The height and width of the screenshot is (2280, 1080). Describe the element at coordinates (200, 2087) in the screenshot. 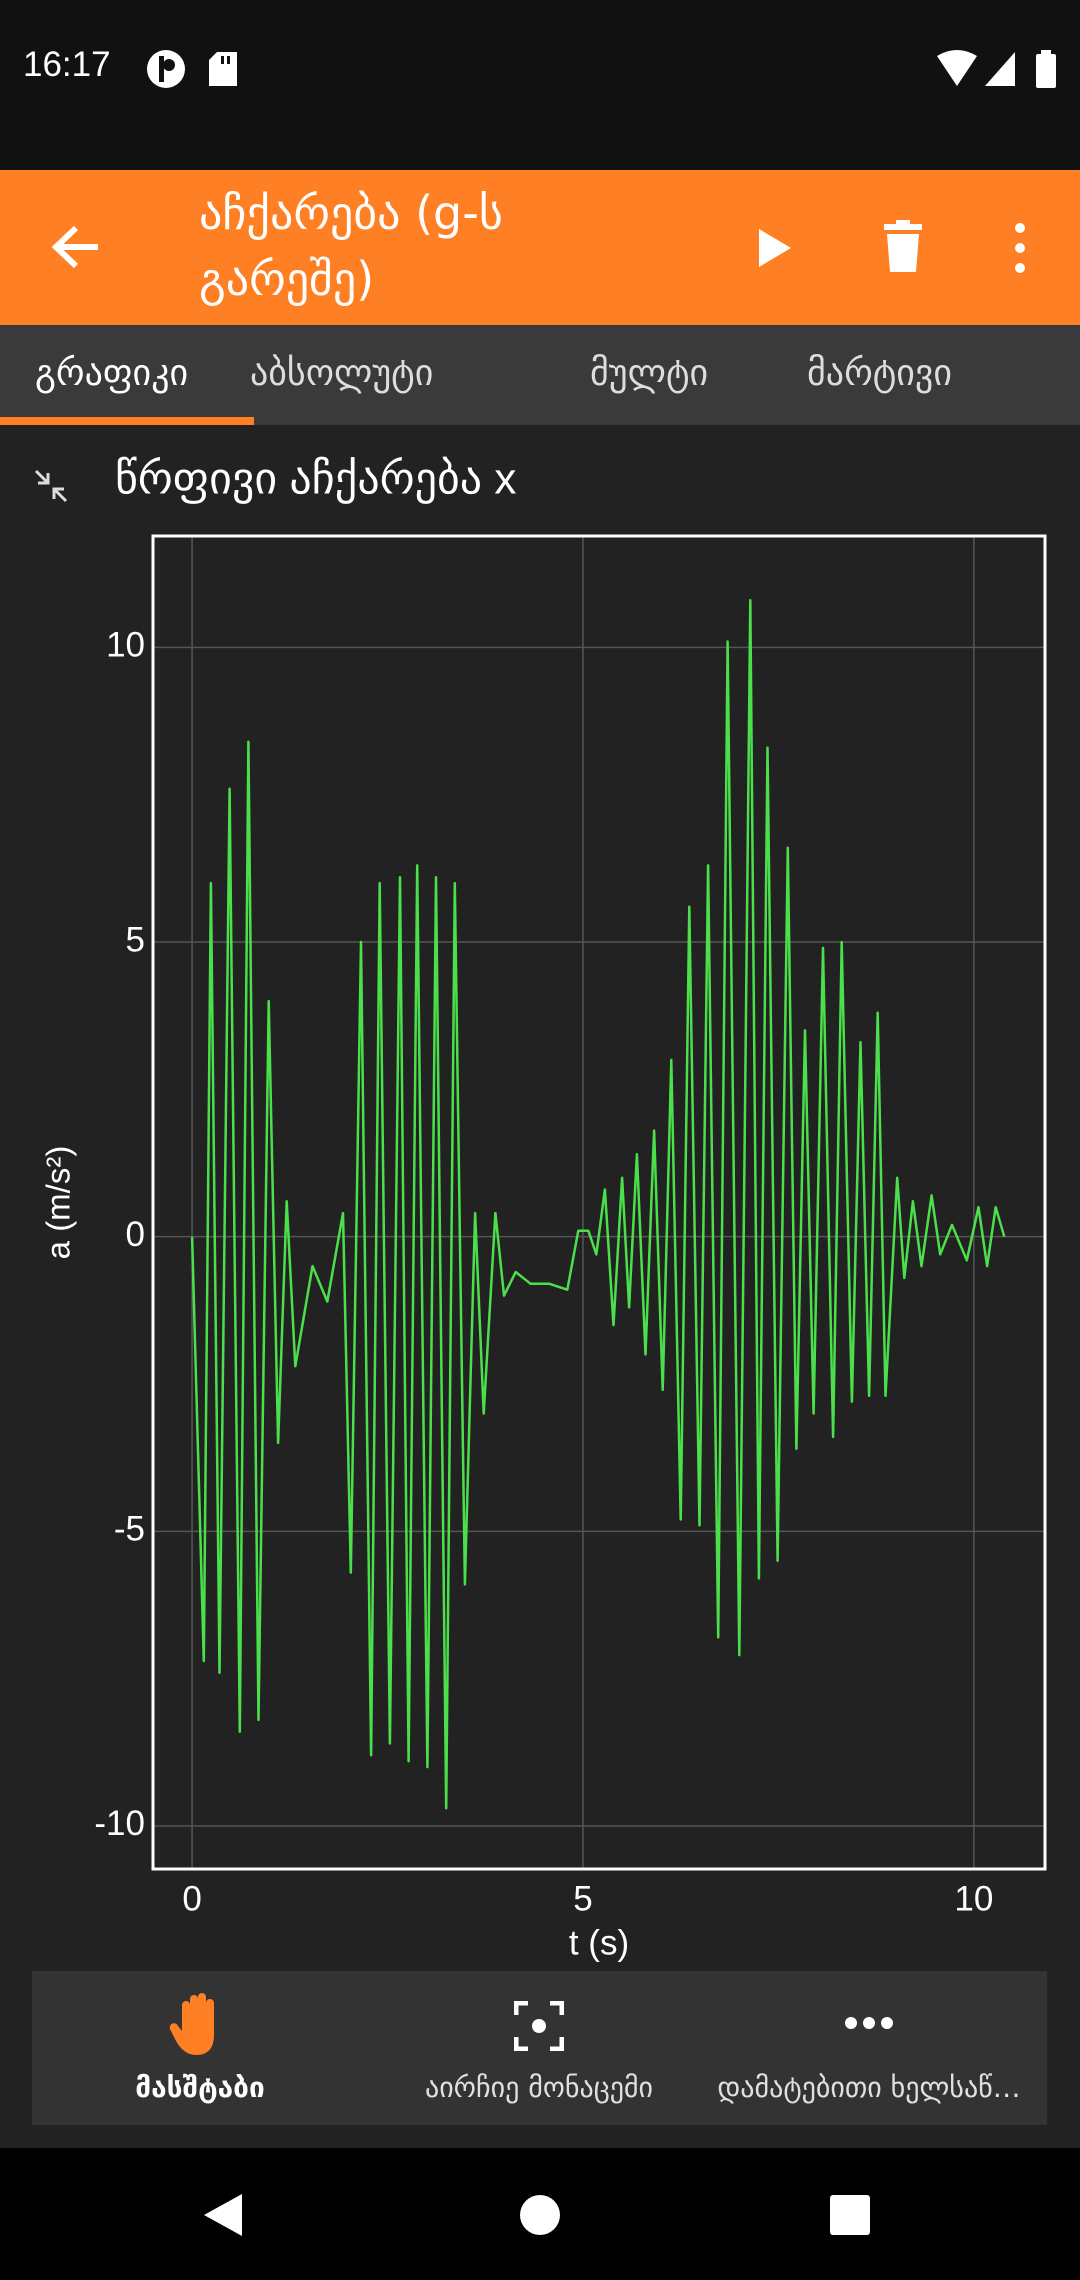

I see `tool-zoom: მასშტაბი` at that location.